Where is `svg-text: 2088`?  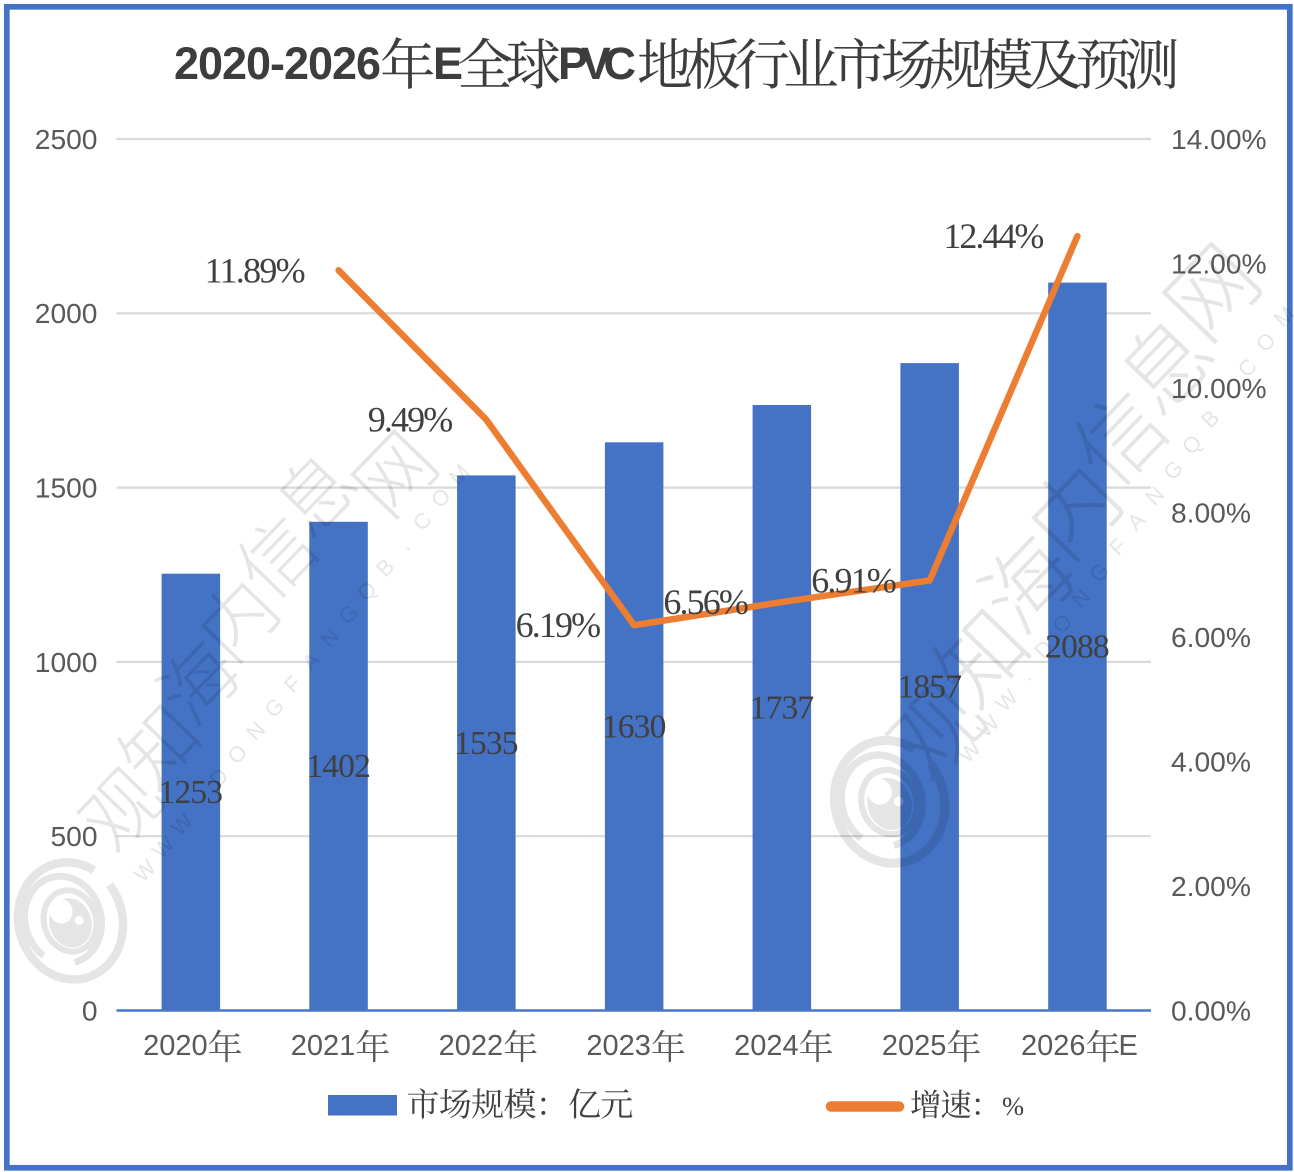 svg-text: 2088 is located at coordinates (1077, 647).